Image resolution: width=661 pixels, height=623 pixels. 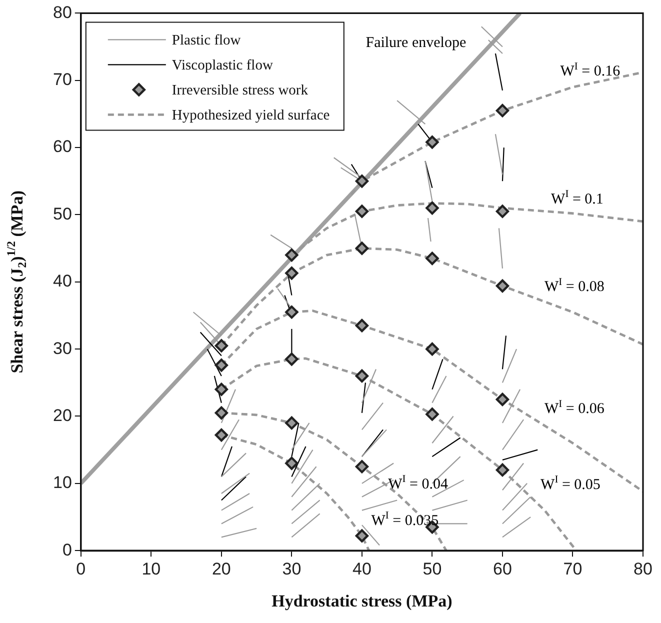 I want to click on y-tick-label: 20, so click(x=62, y=415).